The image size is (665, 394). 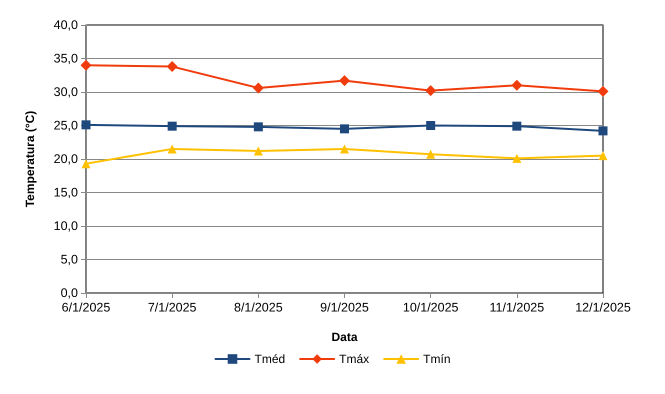 What do you see at coordinates (69, 259) in the screenshot?
I see `y-tick-label: 5,0` at bounding box center [69, 259].